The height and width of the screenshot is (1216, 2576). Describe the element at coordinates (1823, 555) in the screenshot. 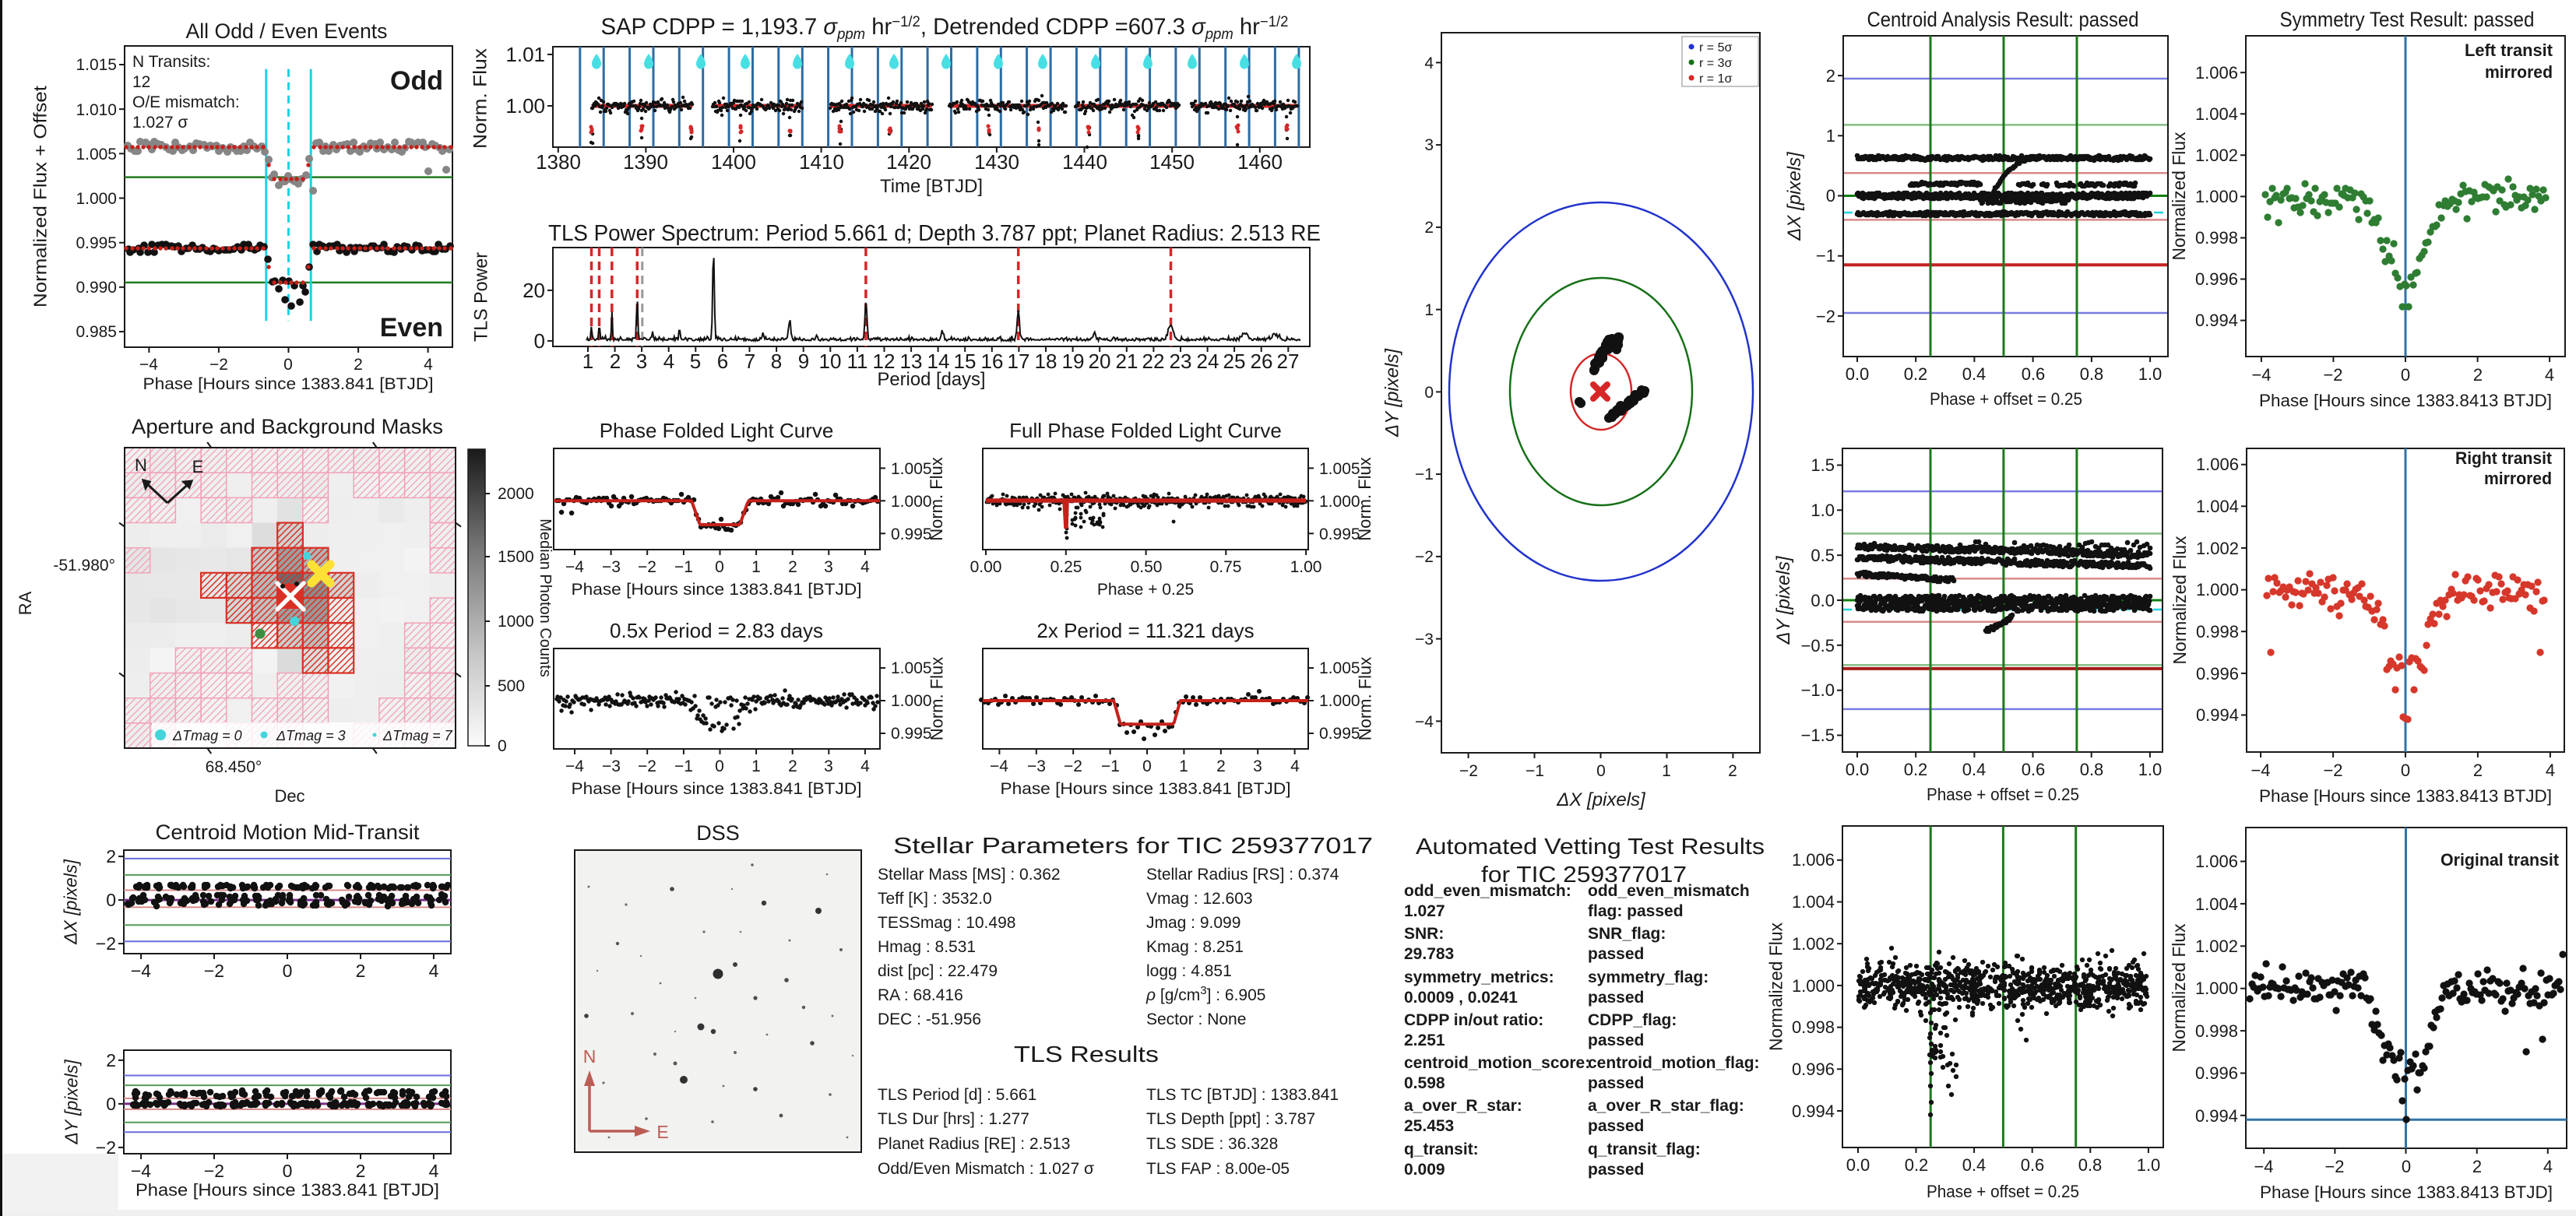

I see `svg-text: 0.5` at that location.